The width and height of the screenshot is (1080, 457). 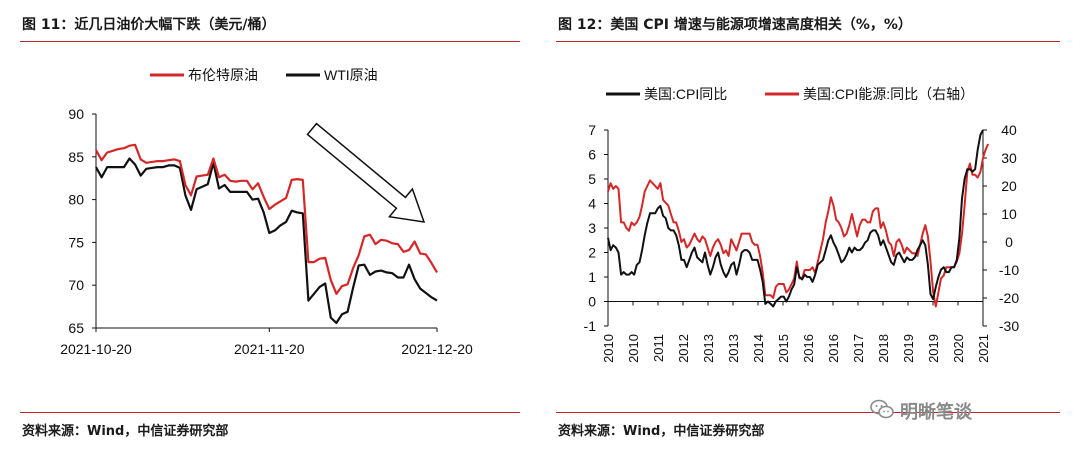 I want to click on right-y-left-tick-label: 4, so click(x=592, y=204).